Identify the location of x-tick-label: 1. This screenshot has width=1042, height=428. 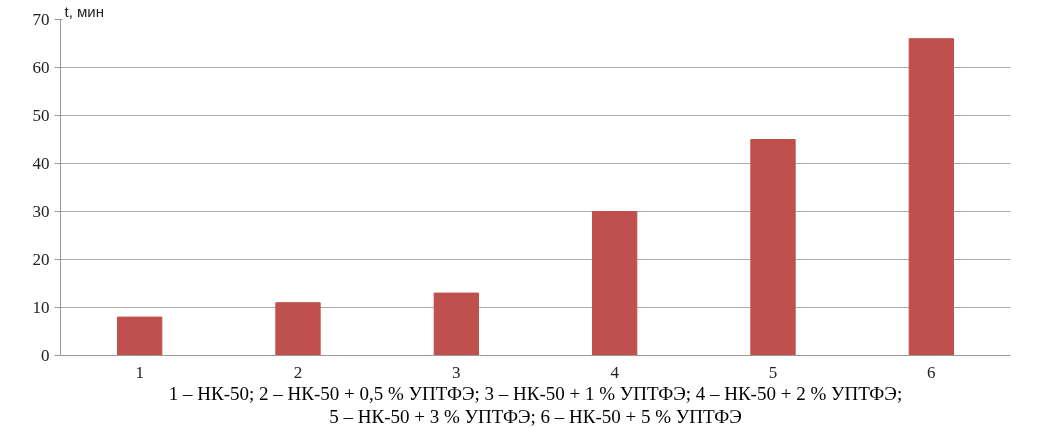
(139, 372).